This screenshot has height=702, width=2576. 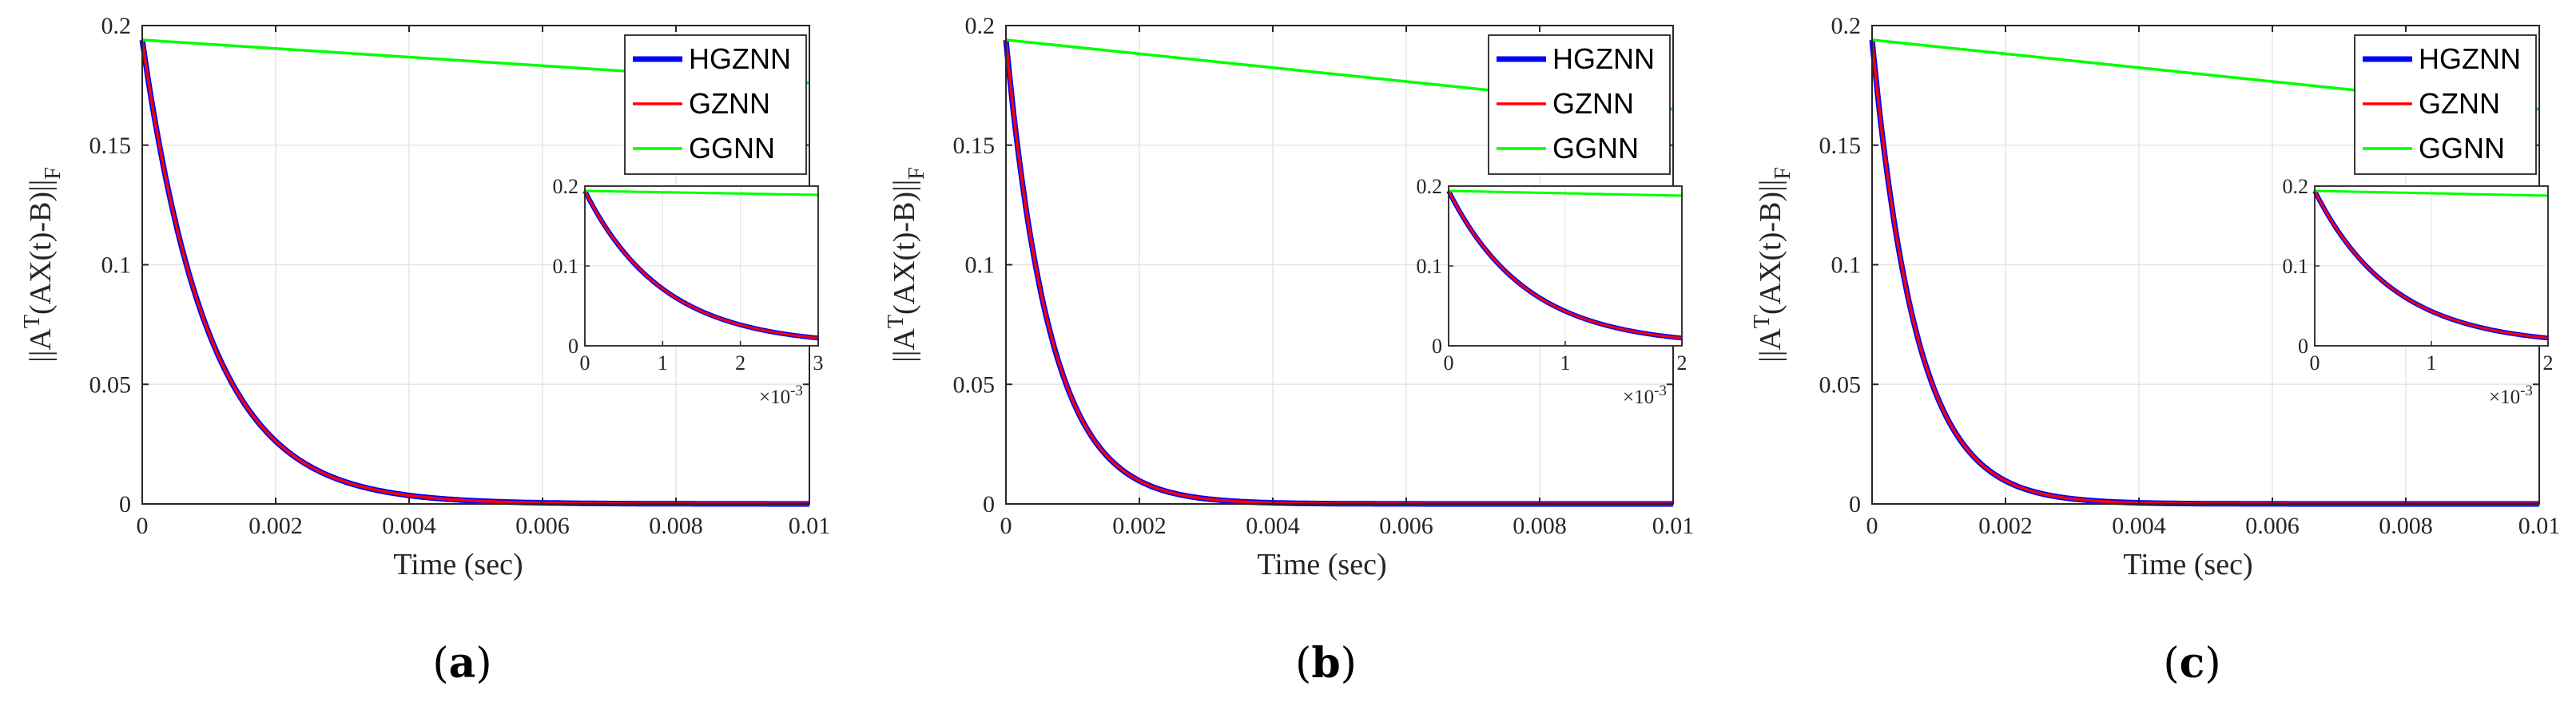 I want to click on caption-letter: a, so click(x=462, y=663).